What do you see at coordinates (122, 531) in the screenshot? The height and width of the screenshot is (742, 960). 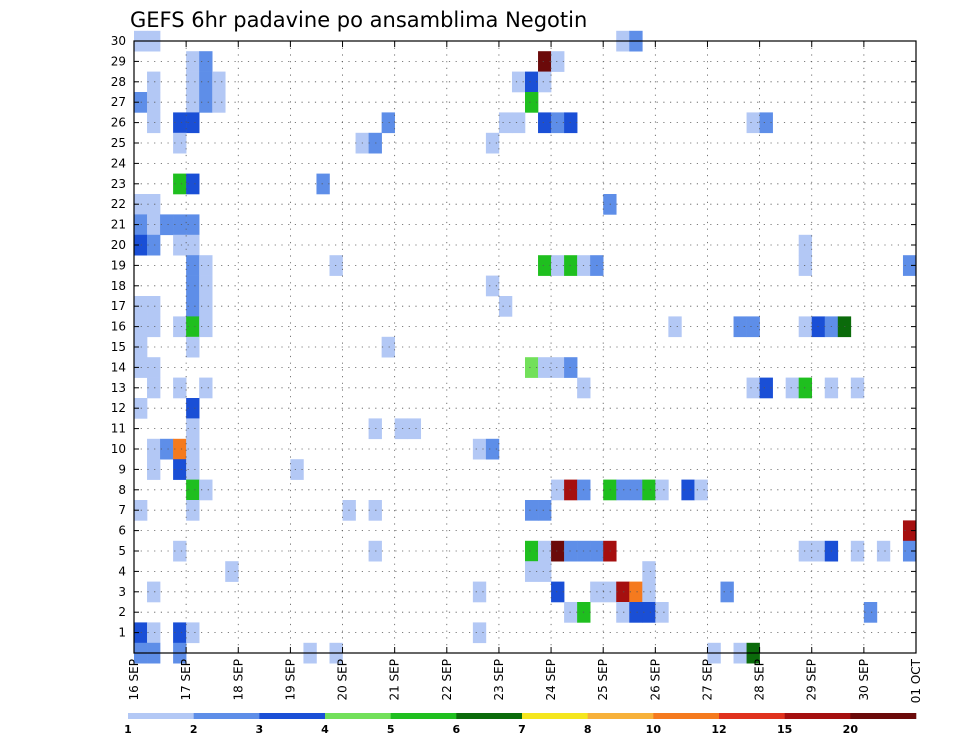 I see `y-tick-label: 6` at bounding box center [122, 531].